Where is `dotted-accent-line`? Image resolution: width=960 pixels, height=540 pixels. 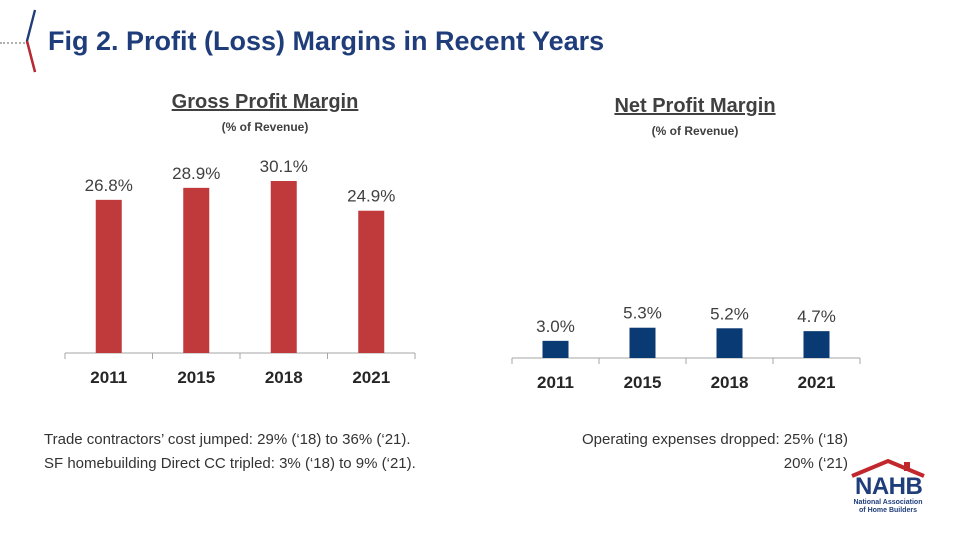
dotted-accent-line is located at coordinates (14, 43).